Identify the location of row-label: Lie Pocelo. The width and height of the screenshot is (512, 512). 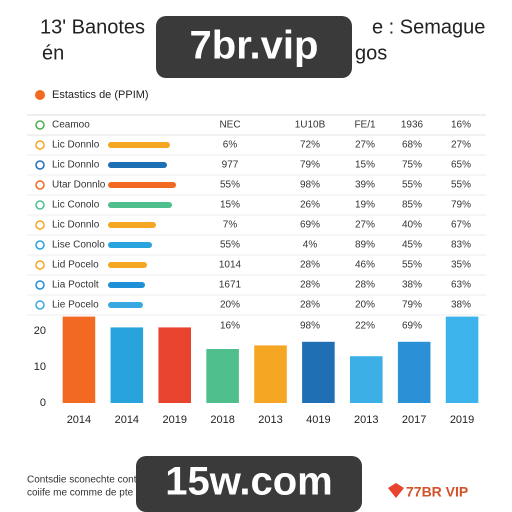
(75, 305).